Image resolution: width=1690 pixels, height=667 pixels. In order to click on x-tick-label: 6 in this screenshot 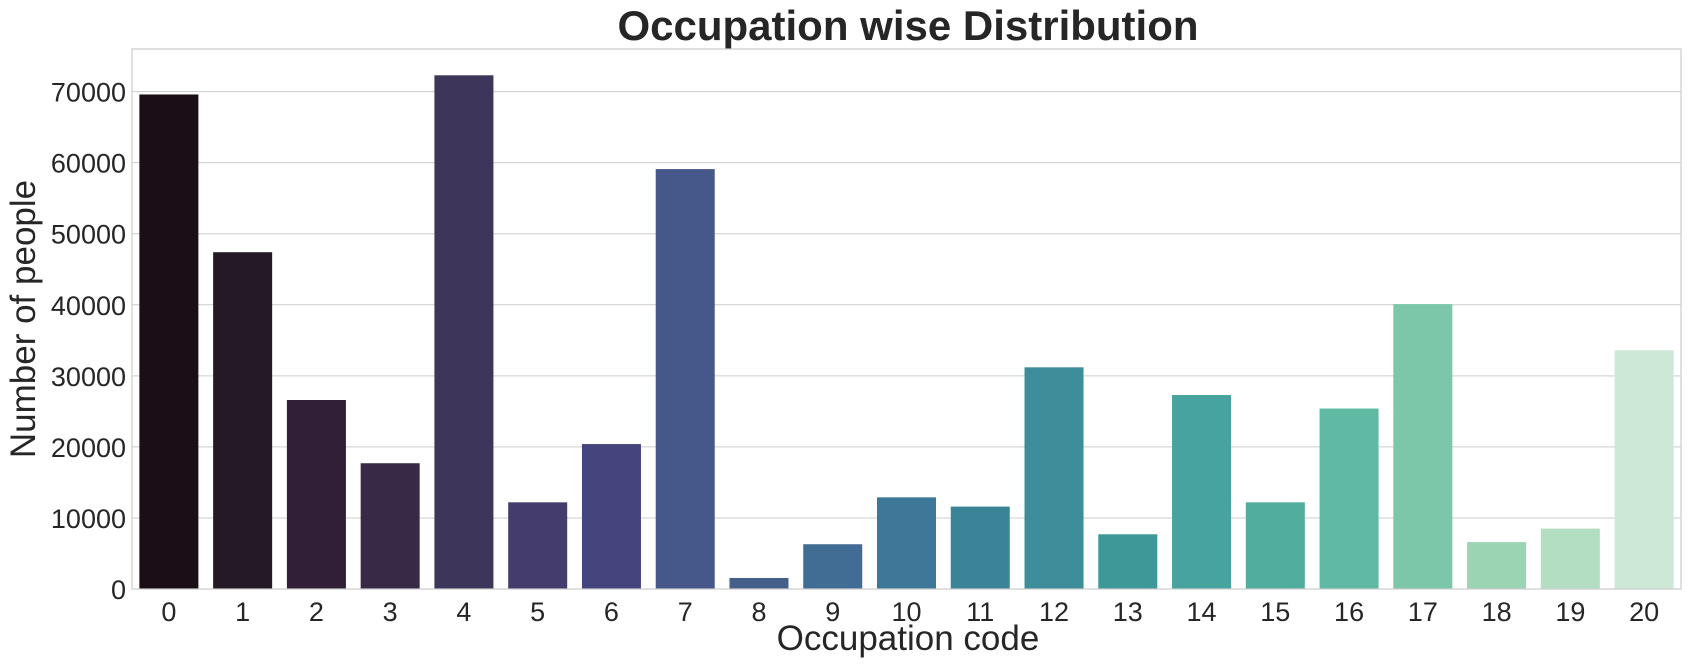, I will do `click(611, 612)`.